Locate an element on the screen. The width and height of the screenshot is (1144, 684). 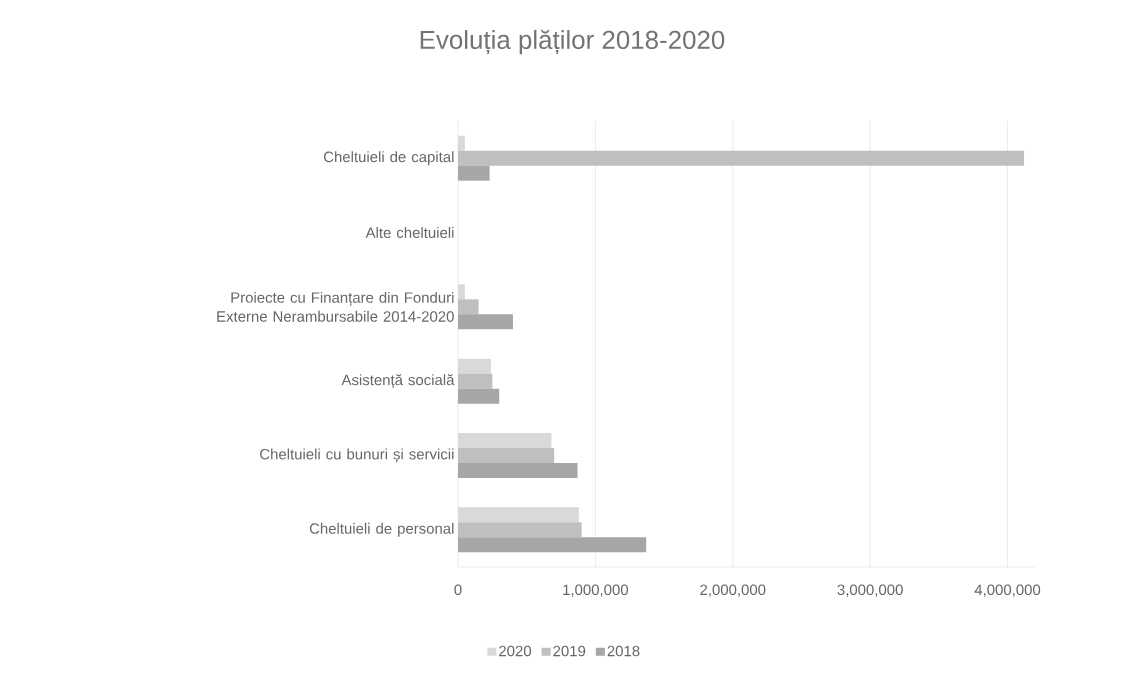
legend-label: 2018 is located at coordinates (623, 651).